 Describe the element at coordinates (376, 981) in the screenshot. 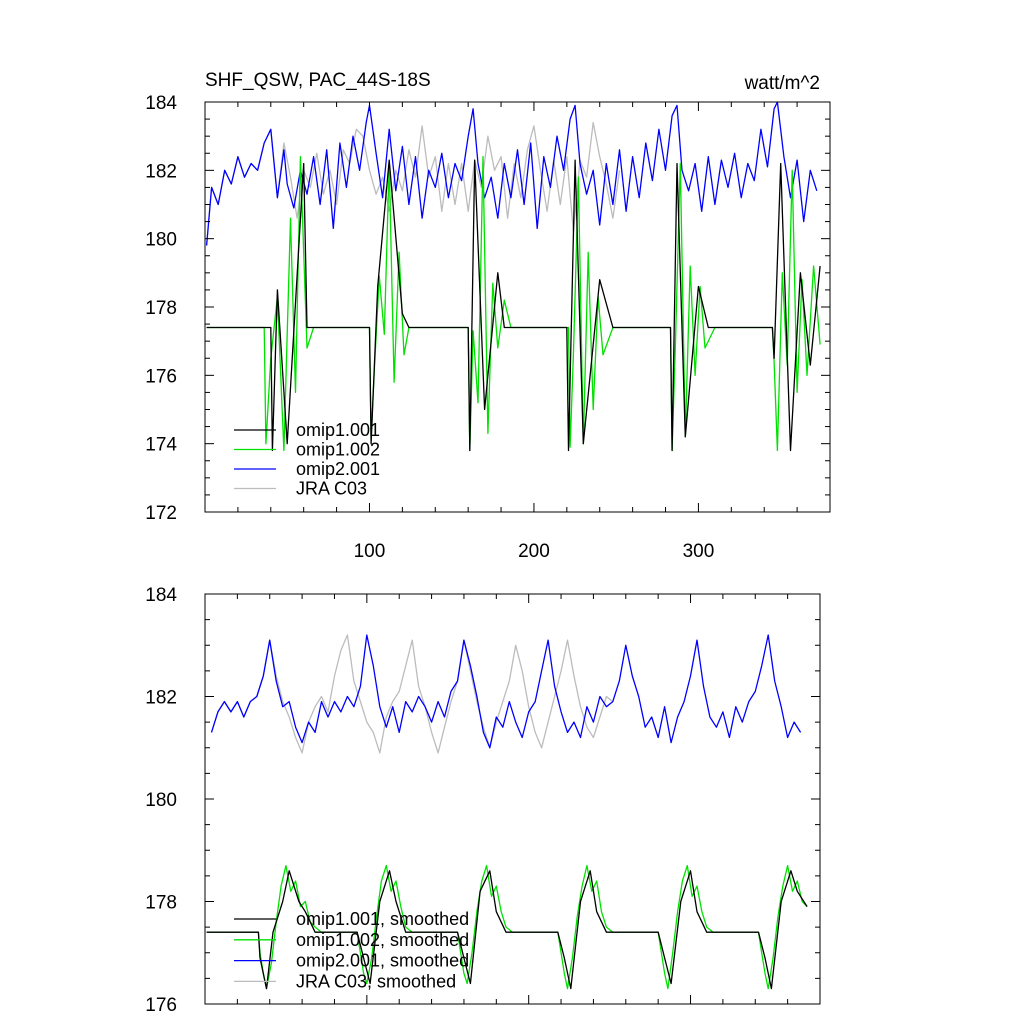

I see `legend-label: JRA C03, smoothed` at that location.